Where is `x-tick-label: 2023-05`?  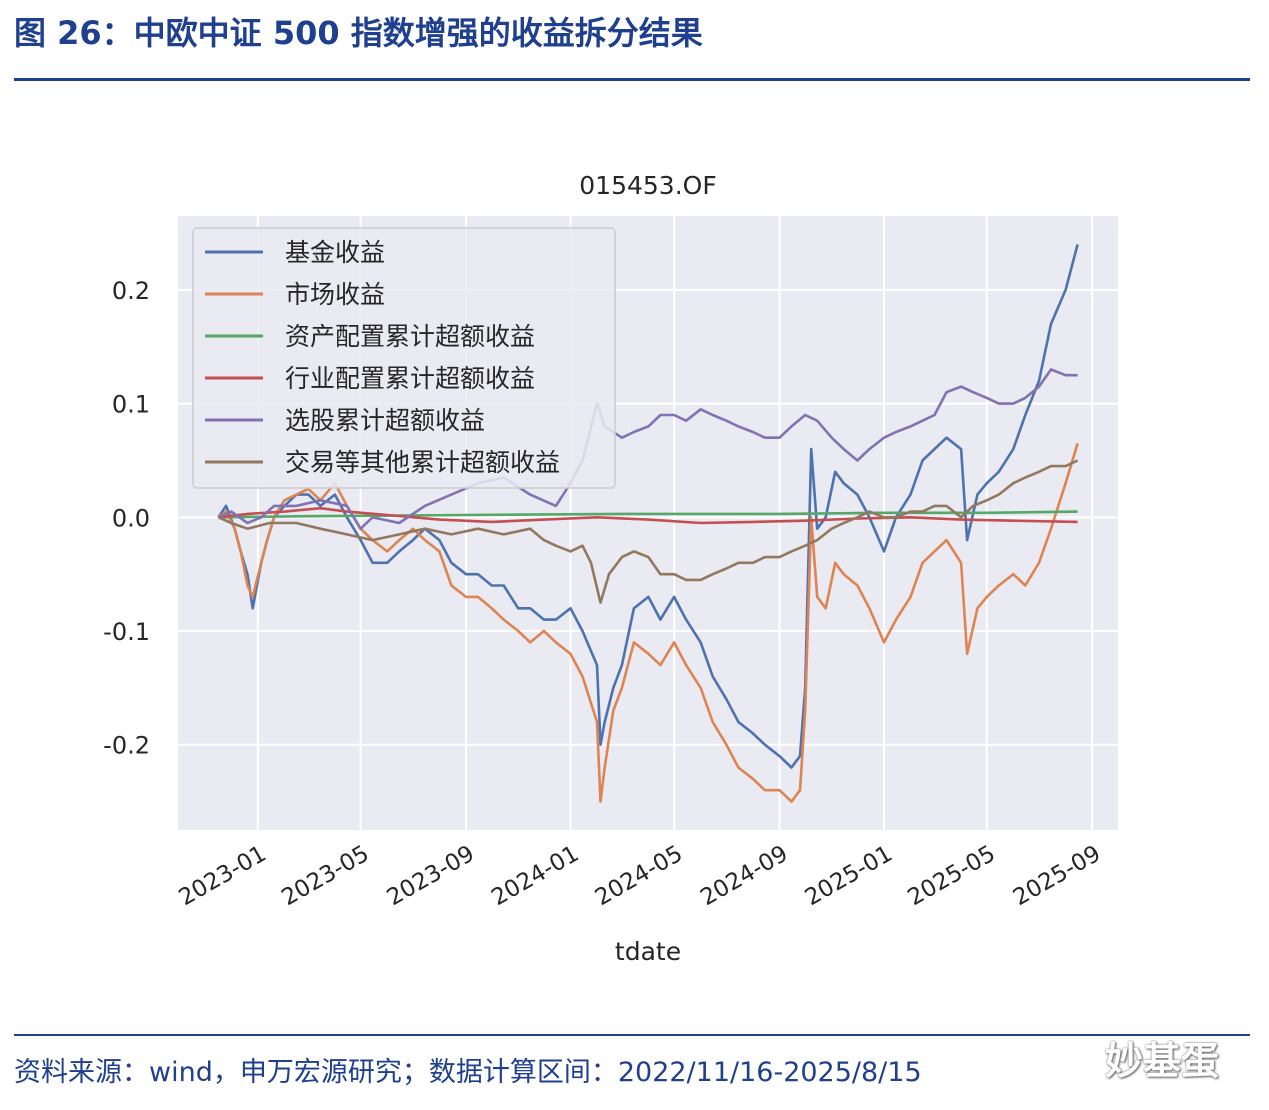 x-tick-label: 2023-05 is located at coordinates (325, 876).